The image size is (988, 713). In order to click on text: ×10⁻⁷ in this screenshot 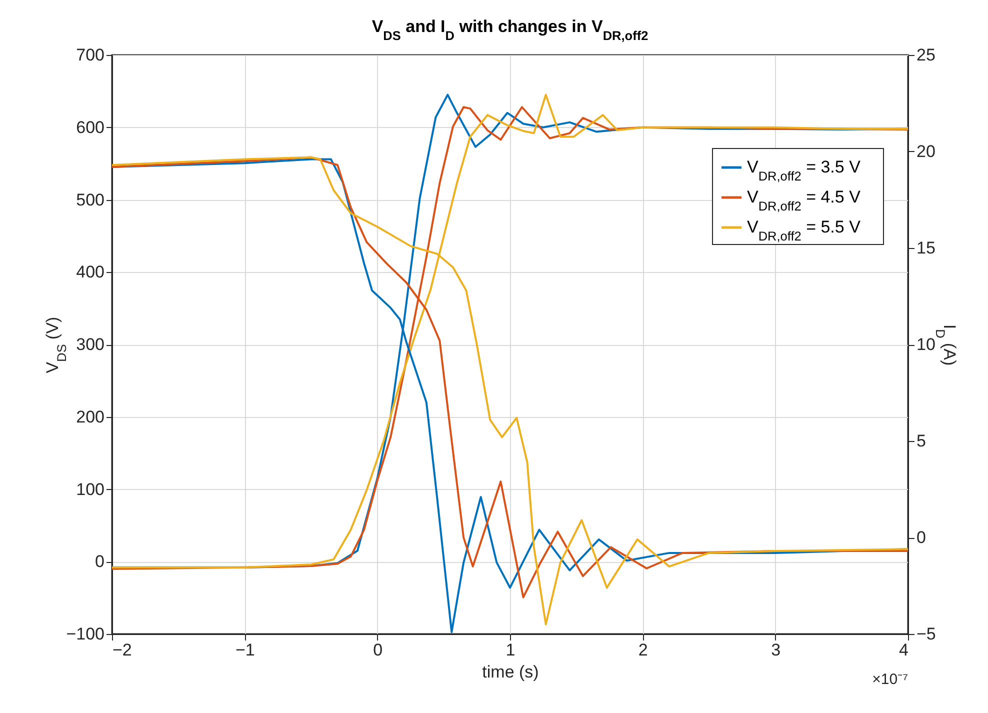, I will do `click(890, 679)`.